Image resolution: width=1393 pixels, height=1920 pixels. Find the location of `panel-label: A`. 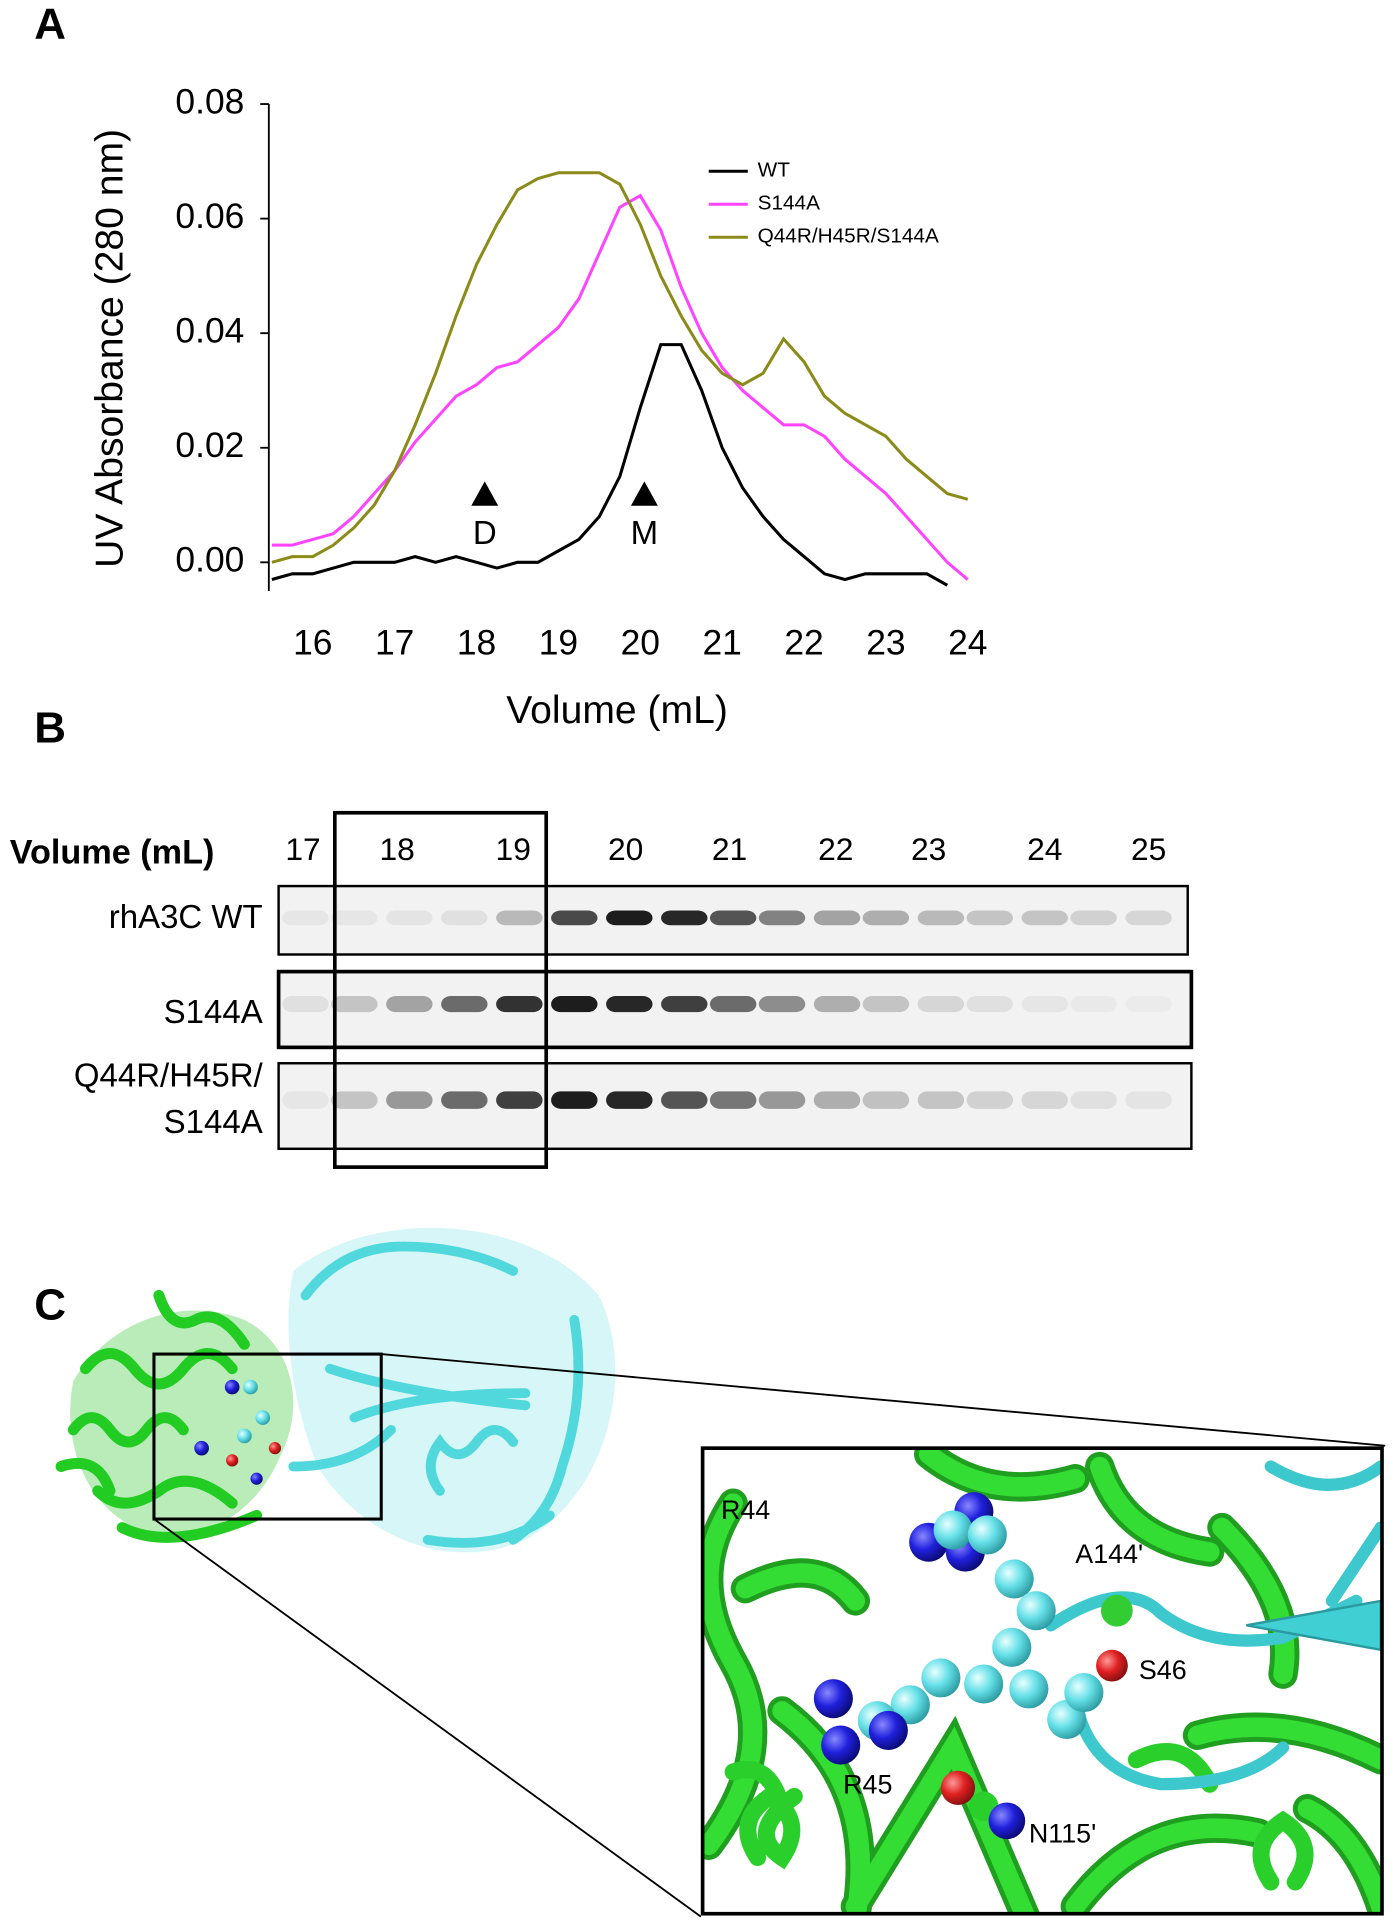

panel-label: A is located at coordinates (50, 24).